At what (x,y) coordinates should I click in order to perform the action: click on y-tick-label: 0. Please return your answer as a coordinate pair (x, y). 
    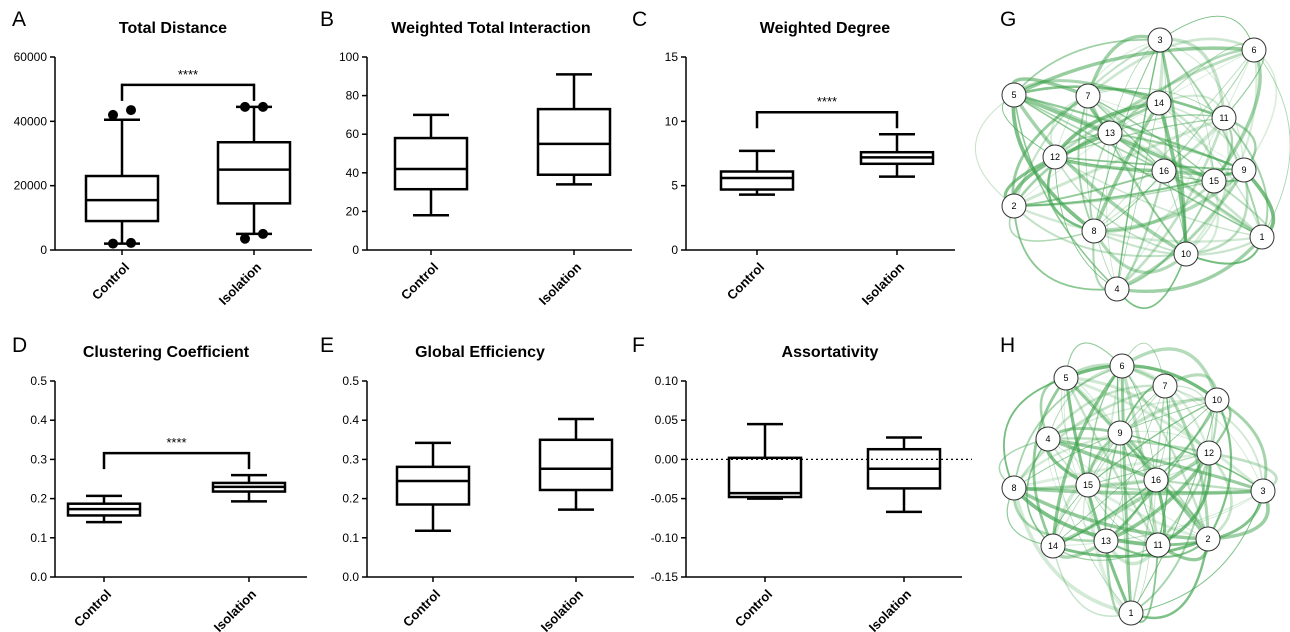
    Looking at the image, I should click on (43, 250).